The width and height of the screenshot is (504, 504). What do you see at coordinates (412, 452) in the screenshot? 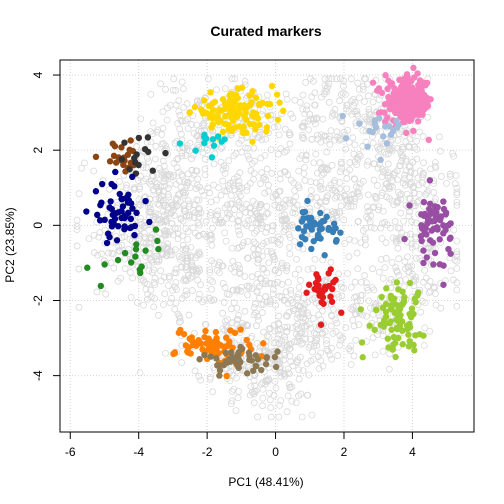
I see `x-tick-label: 4` at bounding box center [412, 452].